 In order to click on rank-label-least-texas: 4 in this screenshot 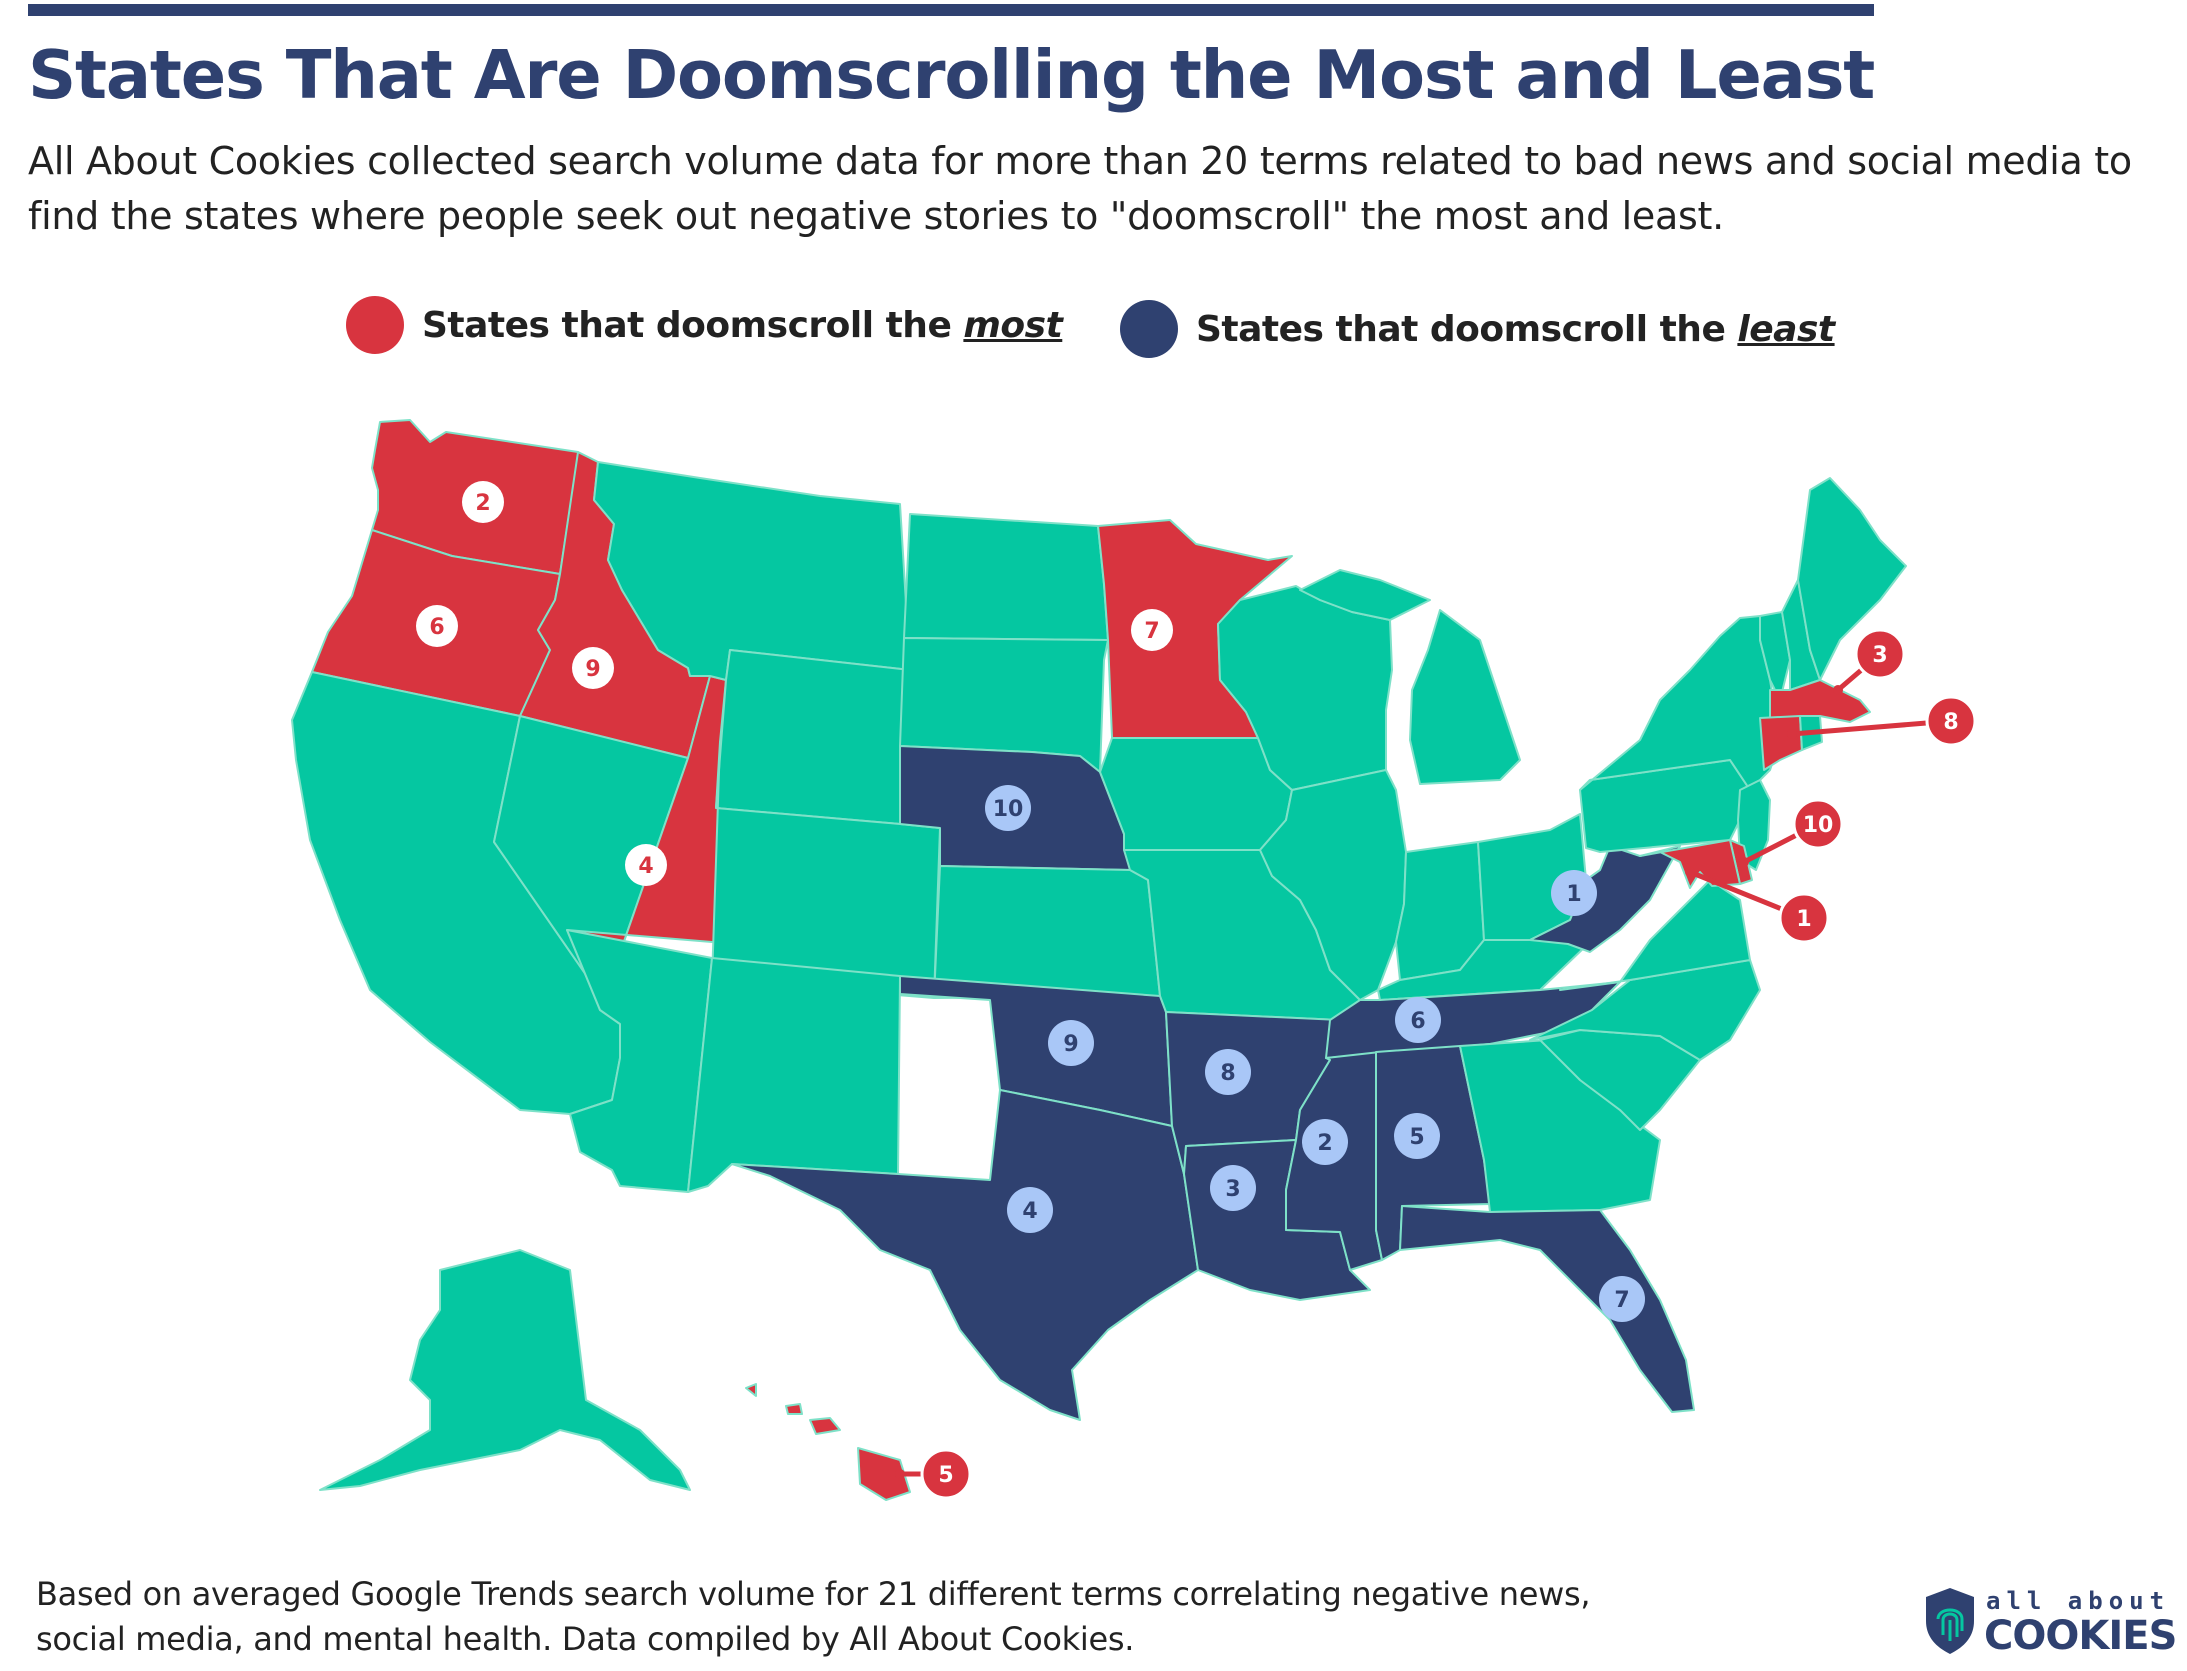, I will do `click(1029, 1211)`.